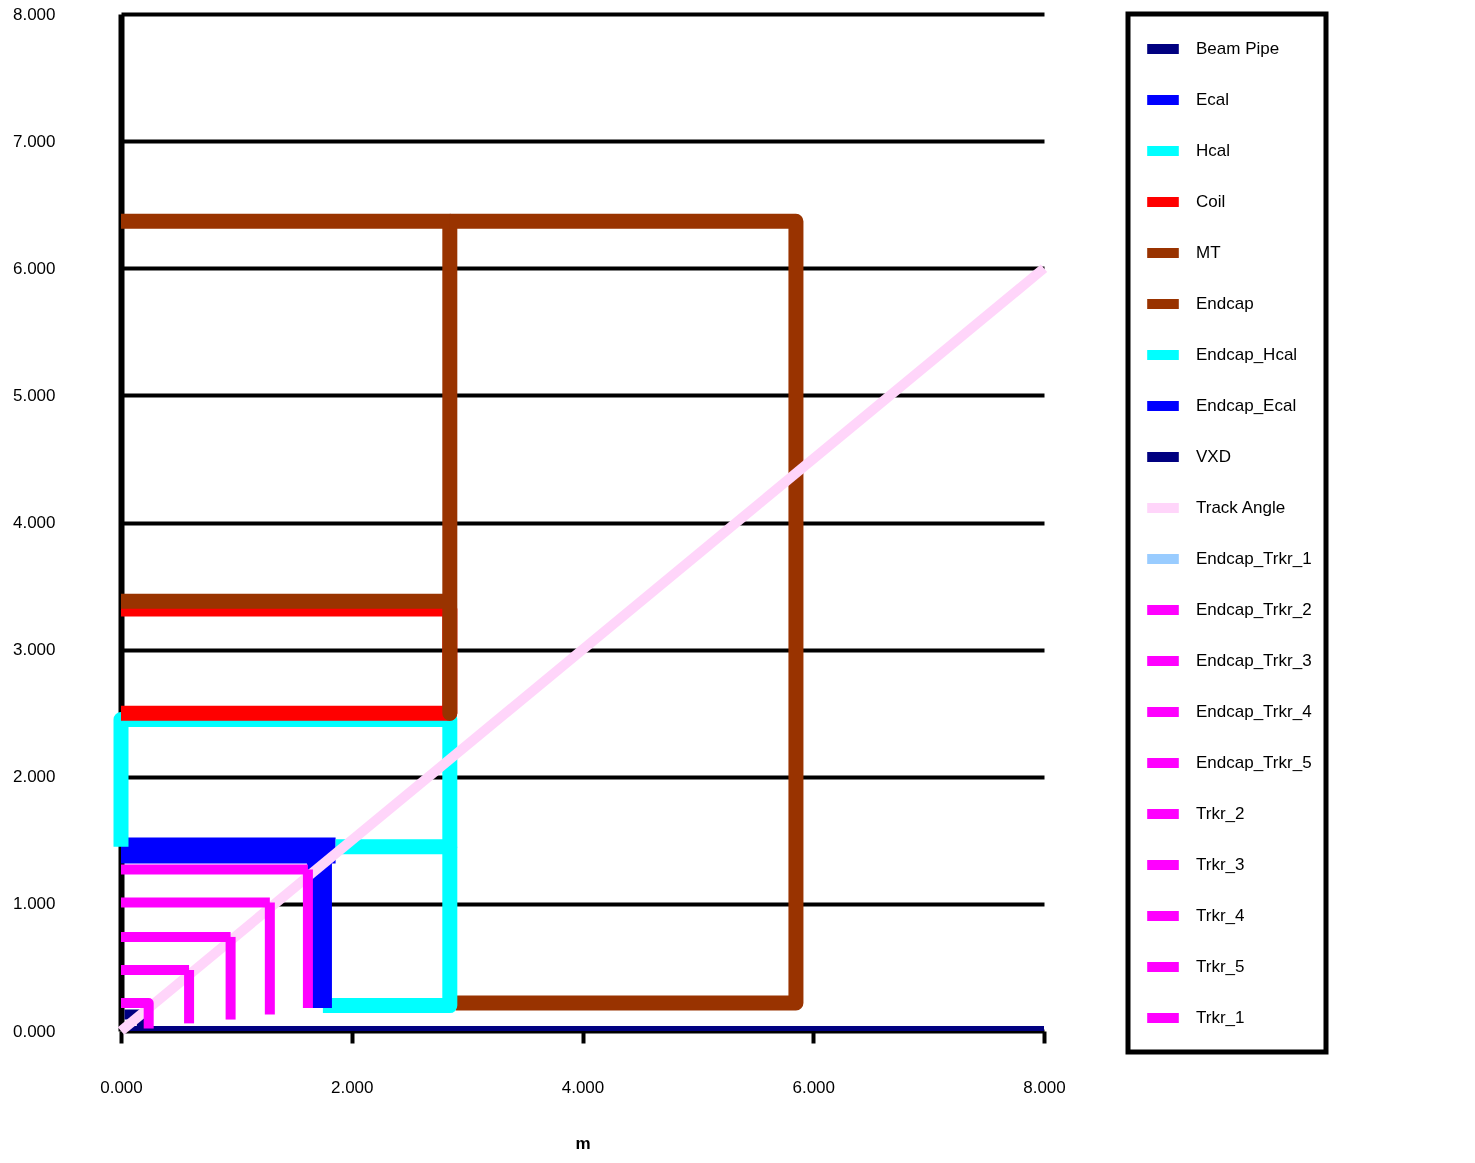 Image resolution: width=1475 pixels, height=1163 pixels. Describe the element at coordinates (1213, 150) in the screenshot. I see `legend-label: Hcal` at that location.